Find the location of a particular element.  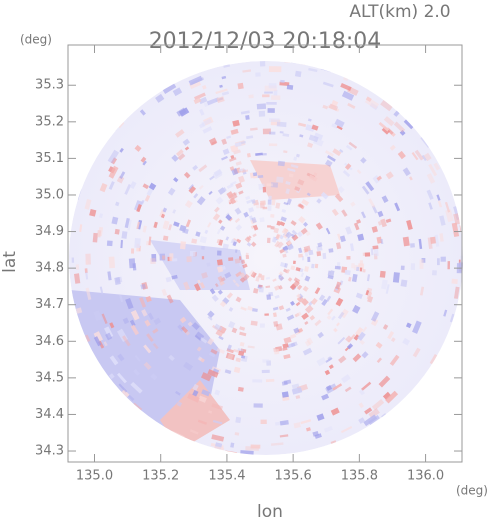

x-tick-label: 135.6 is located at coordinates (293, 476).